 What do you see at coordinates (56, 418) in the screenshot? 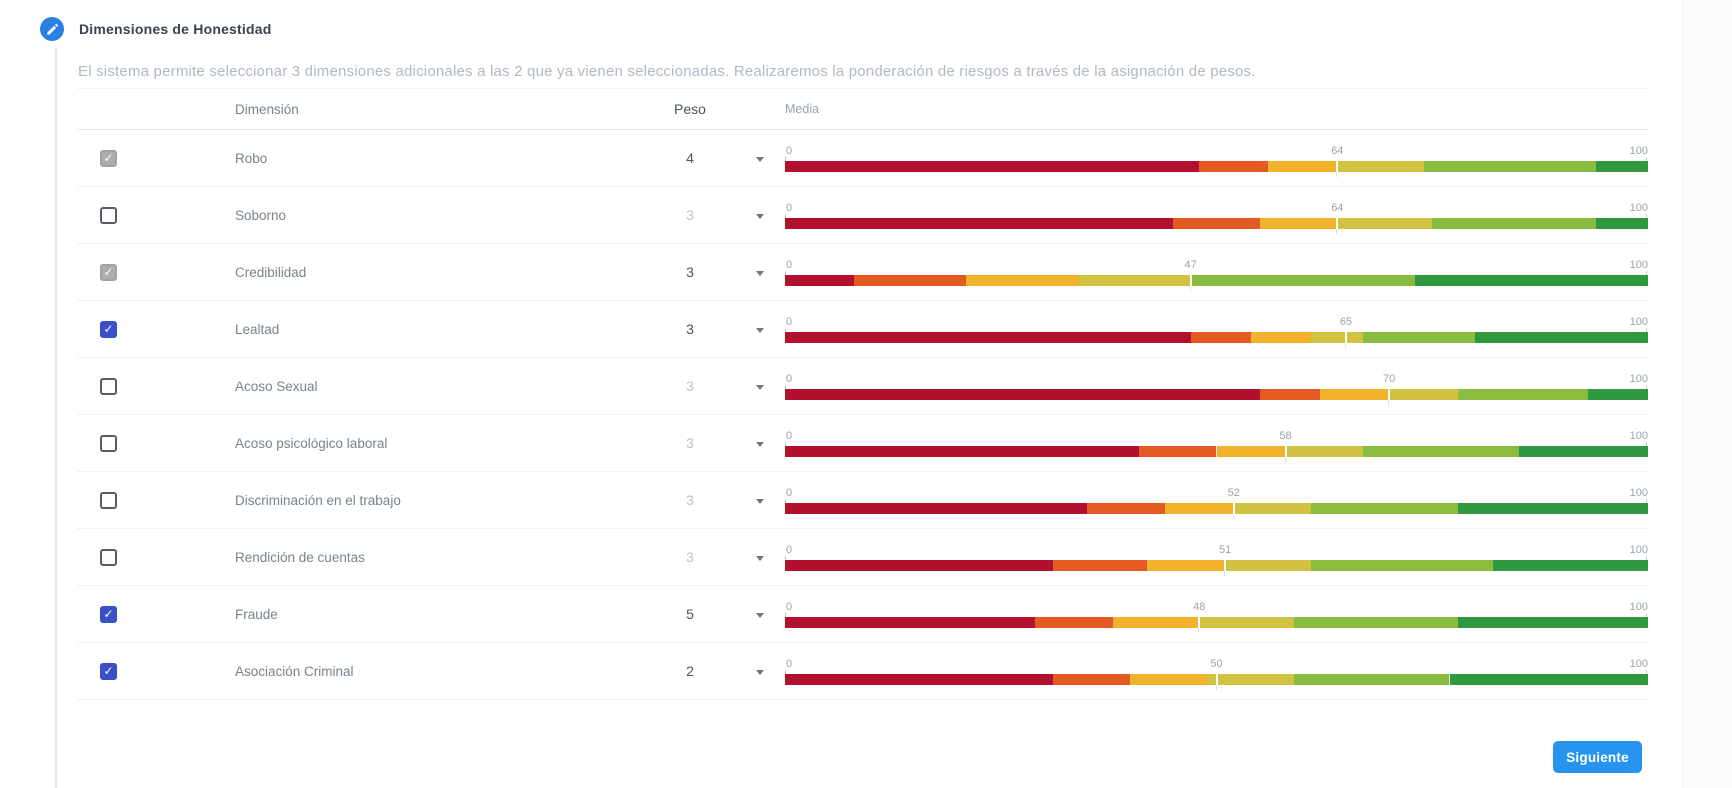
I see `stepper-connector-line` at bounding box center [56, 418].